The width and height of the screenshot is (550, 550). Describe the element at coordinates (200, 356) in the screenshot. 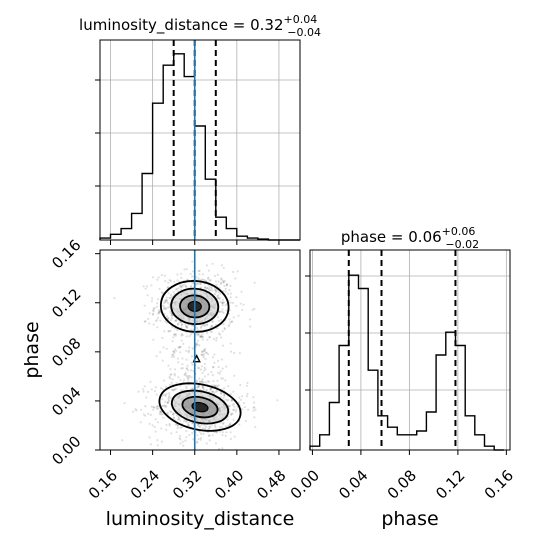

I see `contours` at that location.